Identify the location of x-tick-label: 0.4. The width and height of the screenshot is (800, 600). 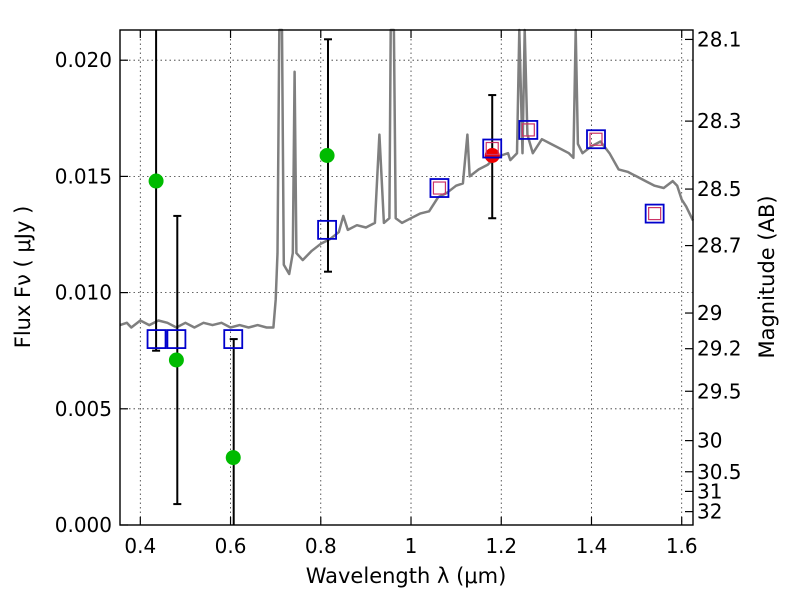
(140, 546).